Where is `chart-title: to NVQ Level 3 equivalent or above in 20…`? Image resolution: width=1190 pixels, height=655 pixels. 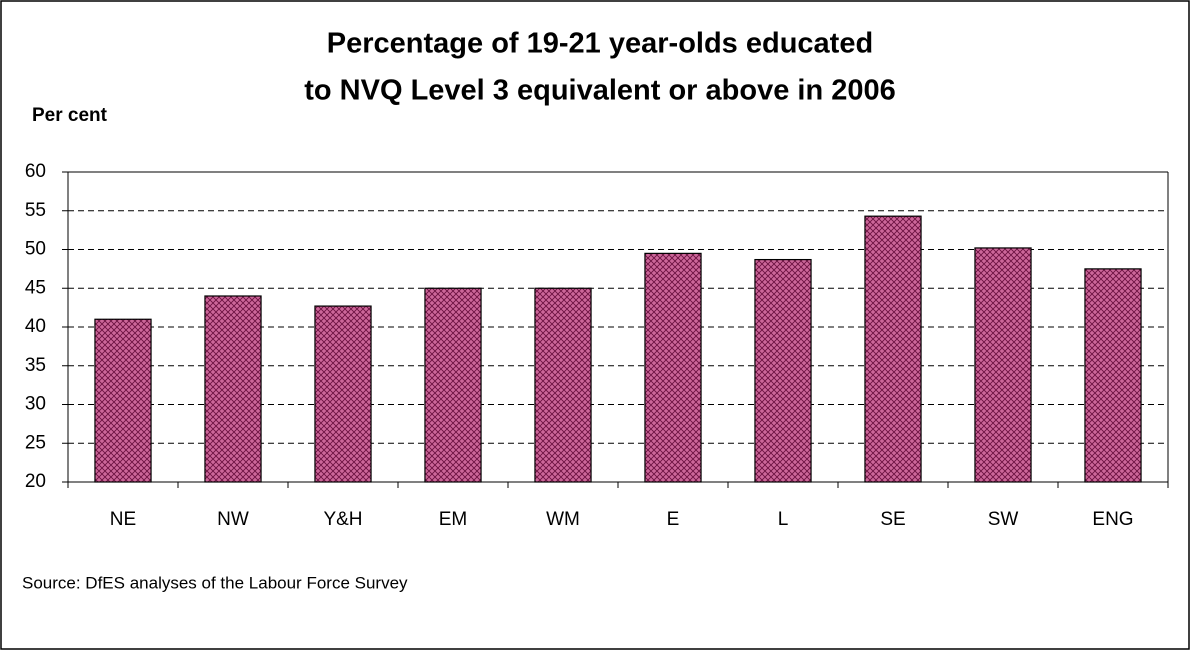 chart-title: to NVQ Level 3 equivalent or above in 20… is located at coordinates (599, 91).